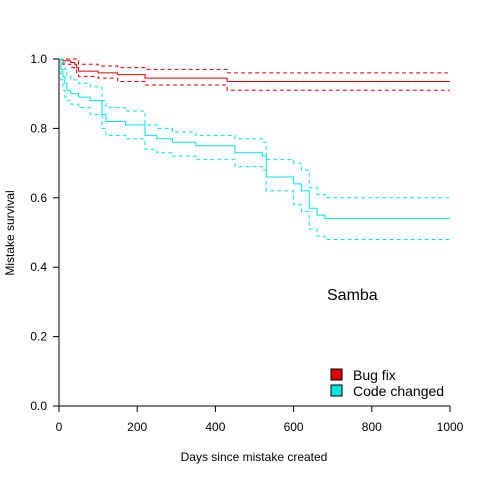 The height and width of the screenshot is (480, 480). I want to click on series-bug-fix-ci-upper, so click(254, 66).